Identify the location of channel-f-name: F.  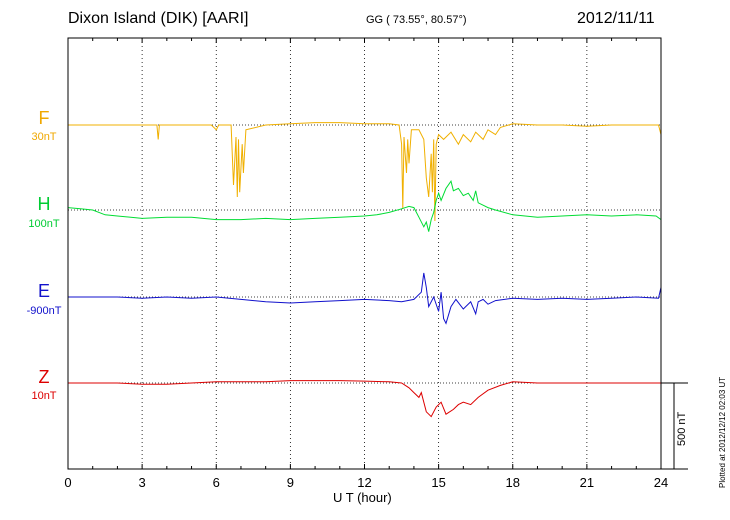
(44, 118).